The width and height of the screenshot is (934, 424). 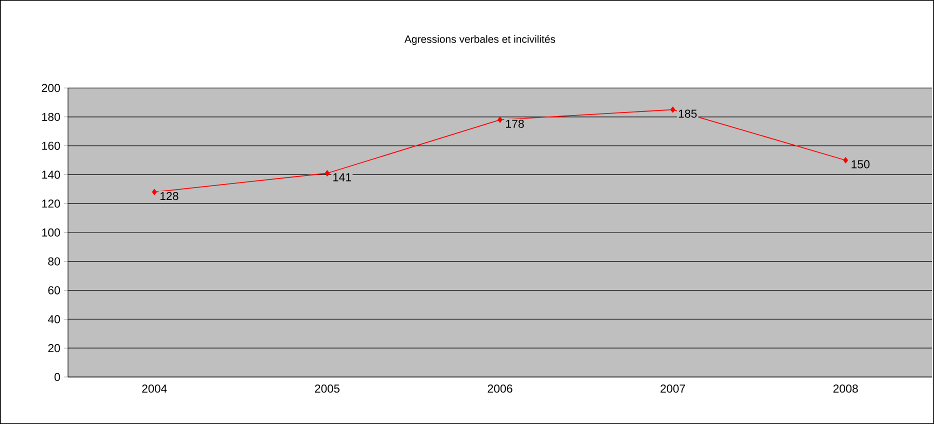 I want to click on data-label: 150, so click(x=861, y=164).